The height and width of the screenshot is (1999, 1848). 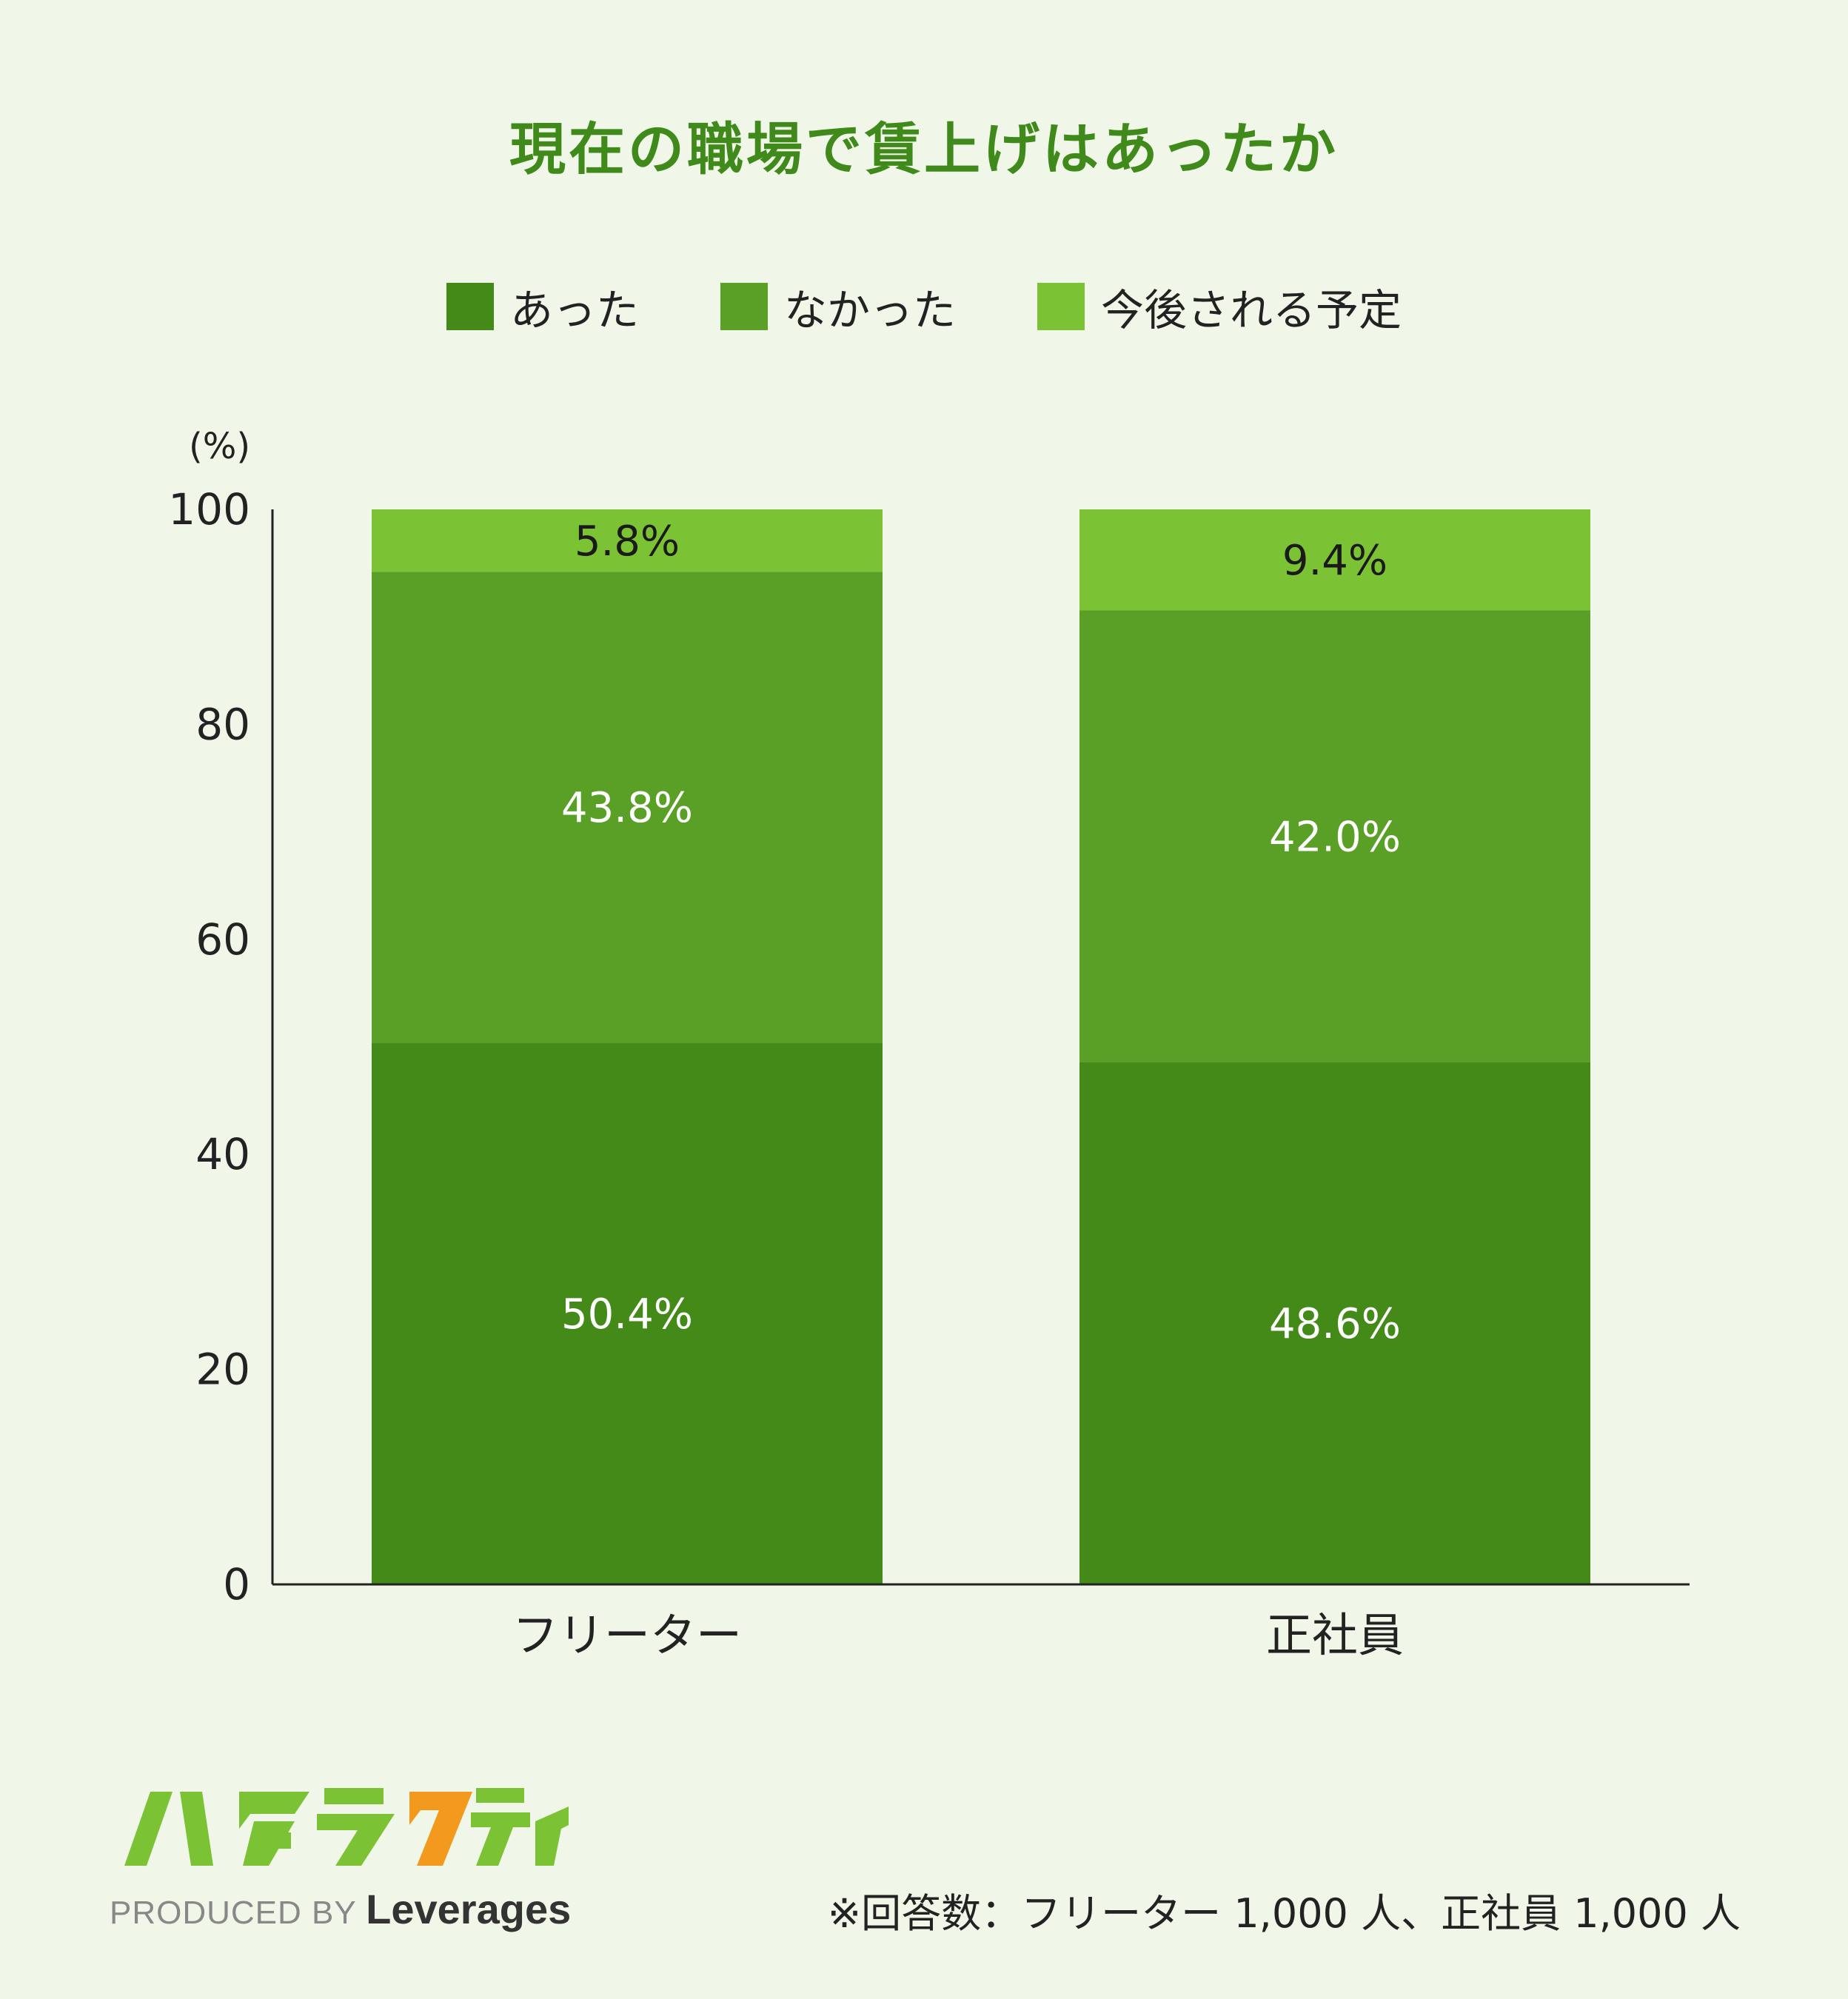 What do you see at coordinates (237, 1584) in the screenshot?
I see `y-tick-label: 0` at bounding box center [237, 1584].